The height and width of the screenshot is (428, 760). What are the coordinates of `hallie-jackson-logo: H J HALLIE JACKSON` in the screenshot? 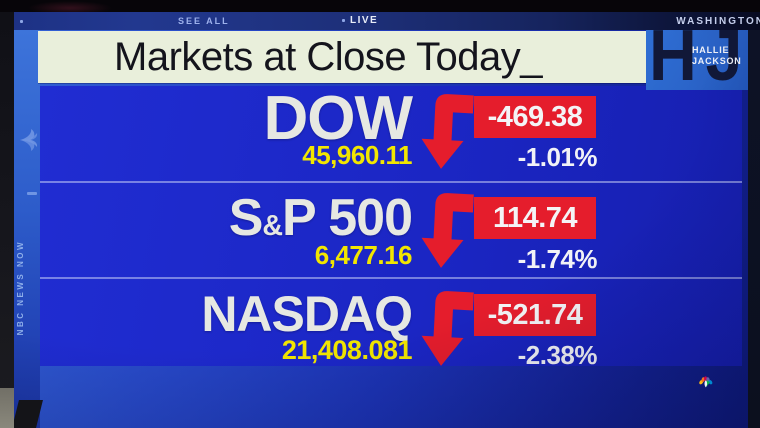 It's located at (700, 60).